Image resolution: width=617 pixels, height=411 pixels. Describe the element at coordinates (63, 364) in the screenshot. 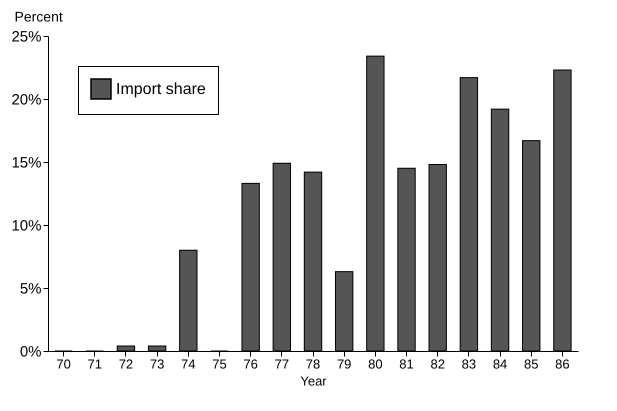

I see `x-tick-label: 70` at that location.